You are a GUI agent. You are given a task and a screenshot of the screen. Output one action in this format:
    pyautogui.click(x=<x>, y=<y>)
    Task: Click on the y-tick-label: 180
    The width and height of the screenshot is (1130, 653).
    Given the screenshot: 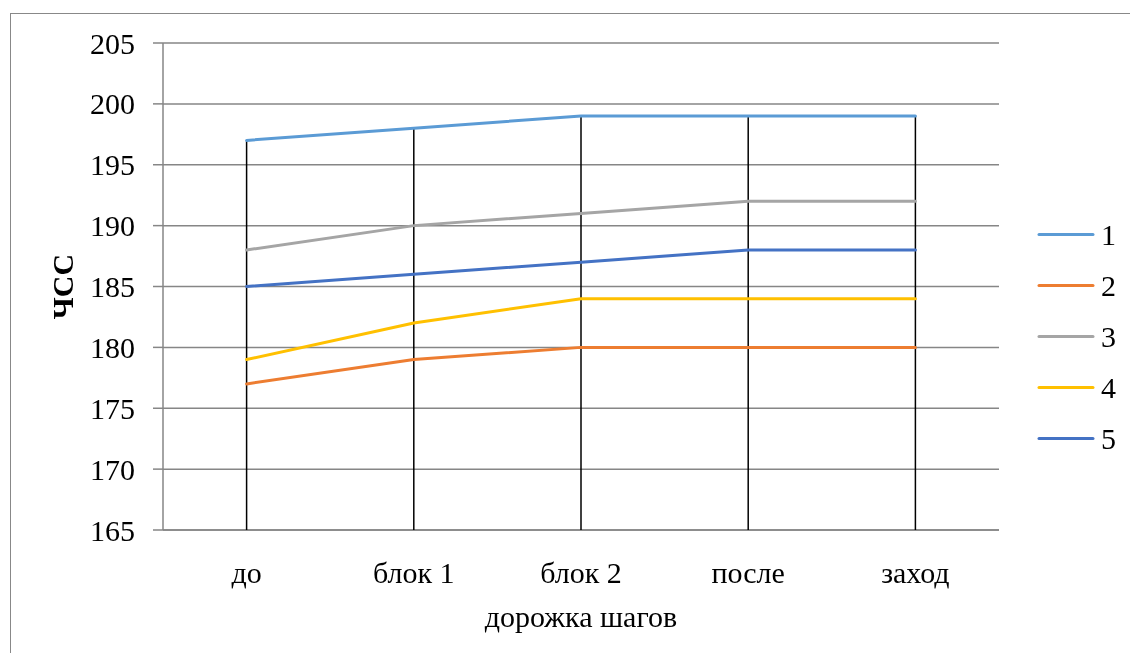 What is the action you would take?
    pyautogui.click(x=112, y=347)
    